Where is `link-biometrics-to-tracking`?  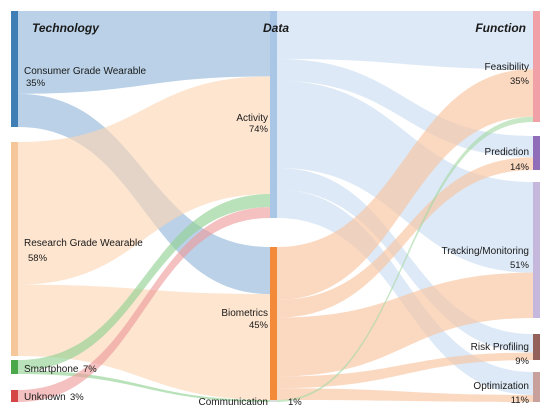 link-biometrics-to-tracking is located at coordinates (405, 324).